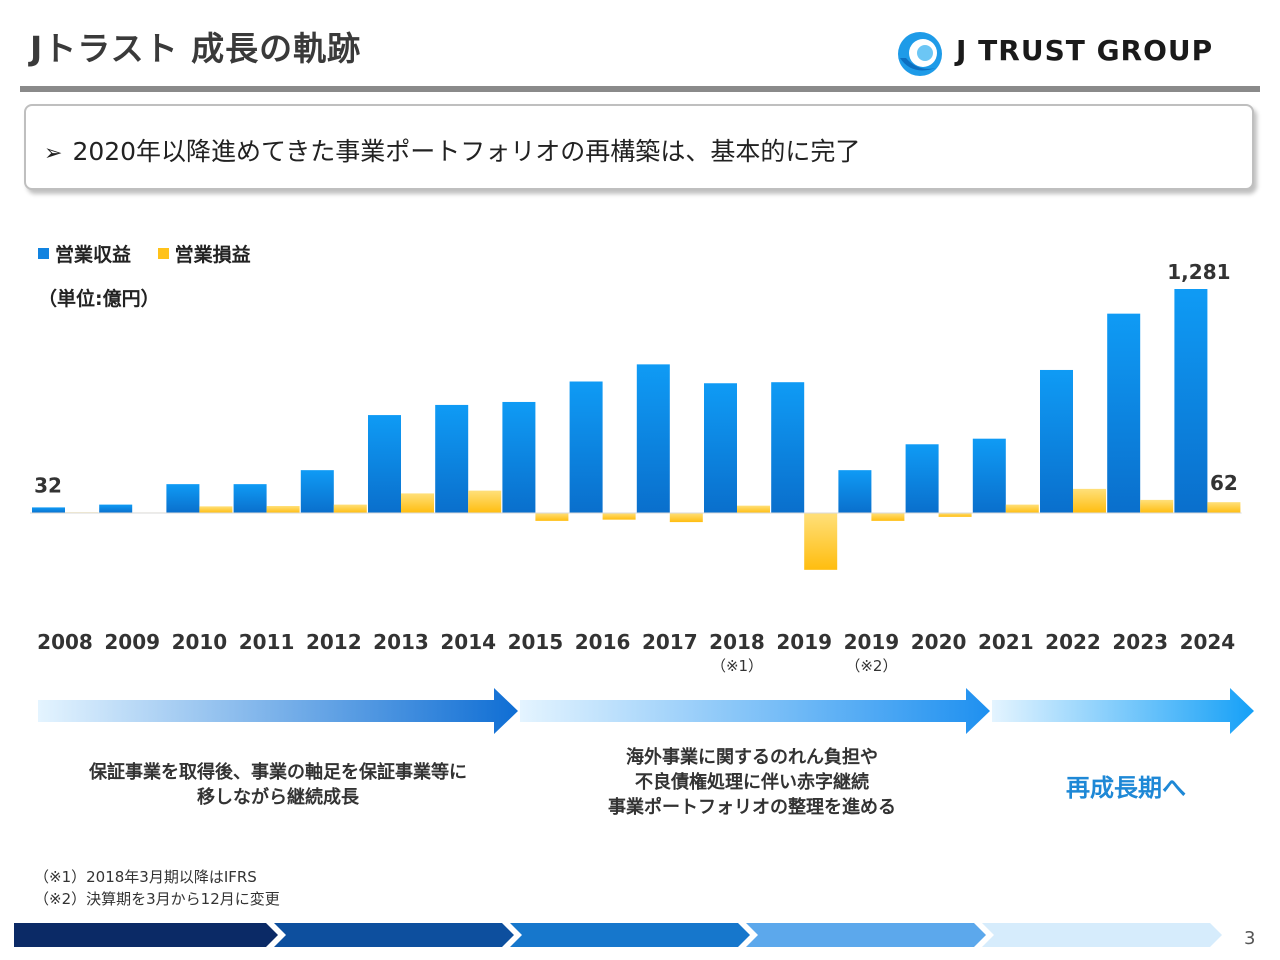 The width and height of the screenshot is (1280, 960). I want to click on data-label-profit-2024: 62, so click(1224, 483).